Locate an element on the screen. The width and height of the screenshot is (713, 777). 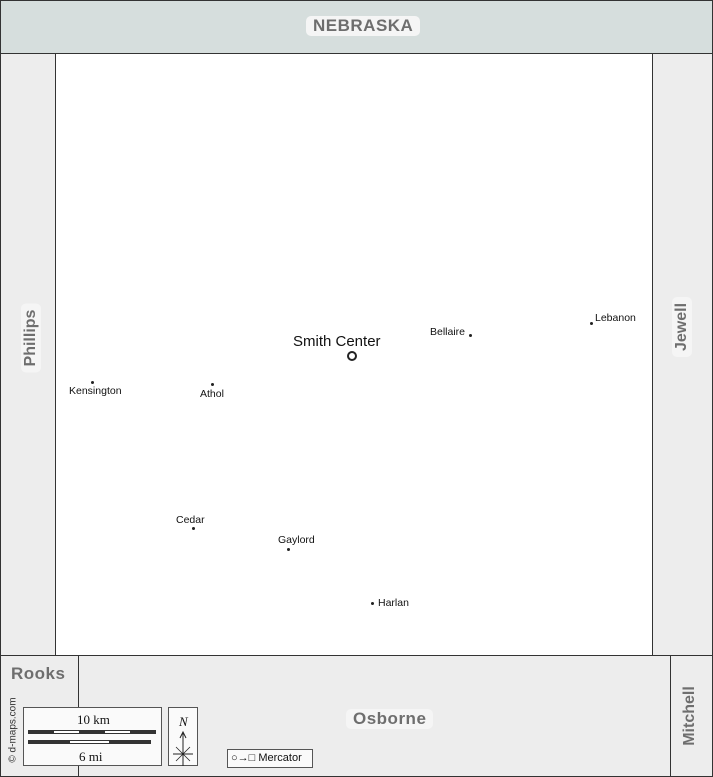
town-marker-harlan is located at coordinates (372, 603).